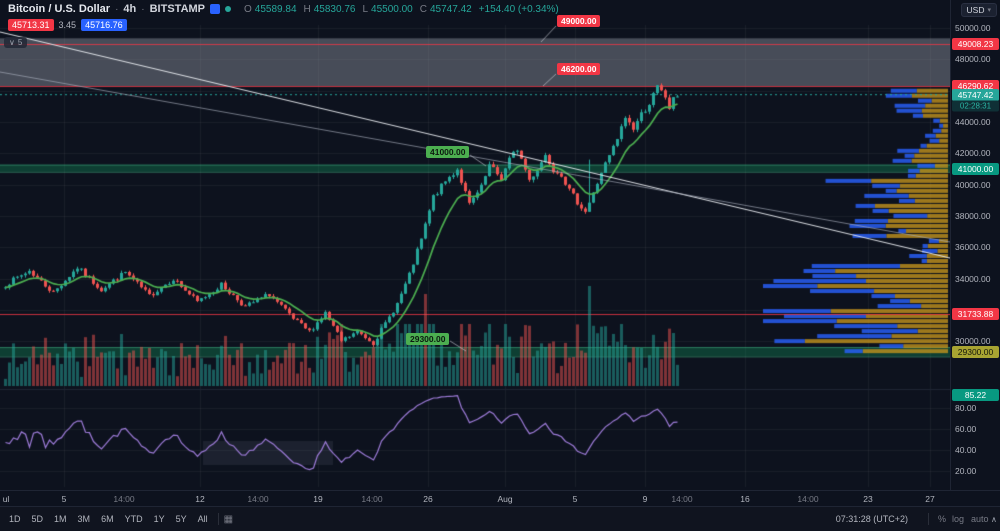 Image resolution: width=1000 pixels, height=531 pixels. Describe the element at coordinates (973, 341) in the screenshot. I see `price-axis-tick: 30000.00` at that location.